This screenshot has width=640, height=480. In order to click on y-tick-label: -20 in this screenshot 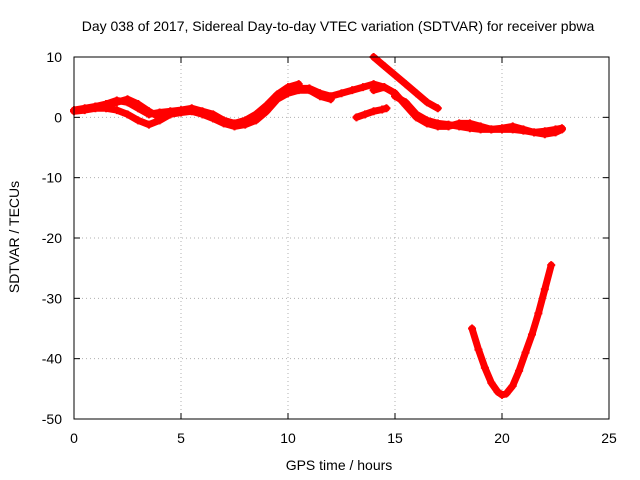, I will do `click(52, 238)`.